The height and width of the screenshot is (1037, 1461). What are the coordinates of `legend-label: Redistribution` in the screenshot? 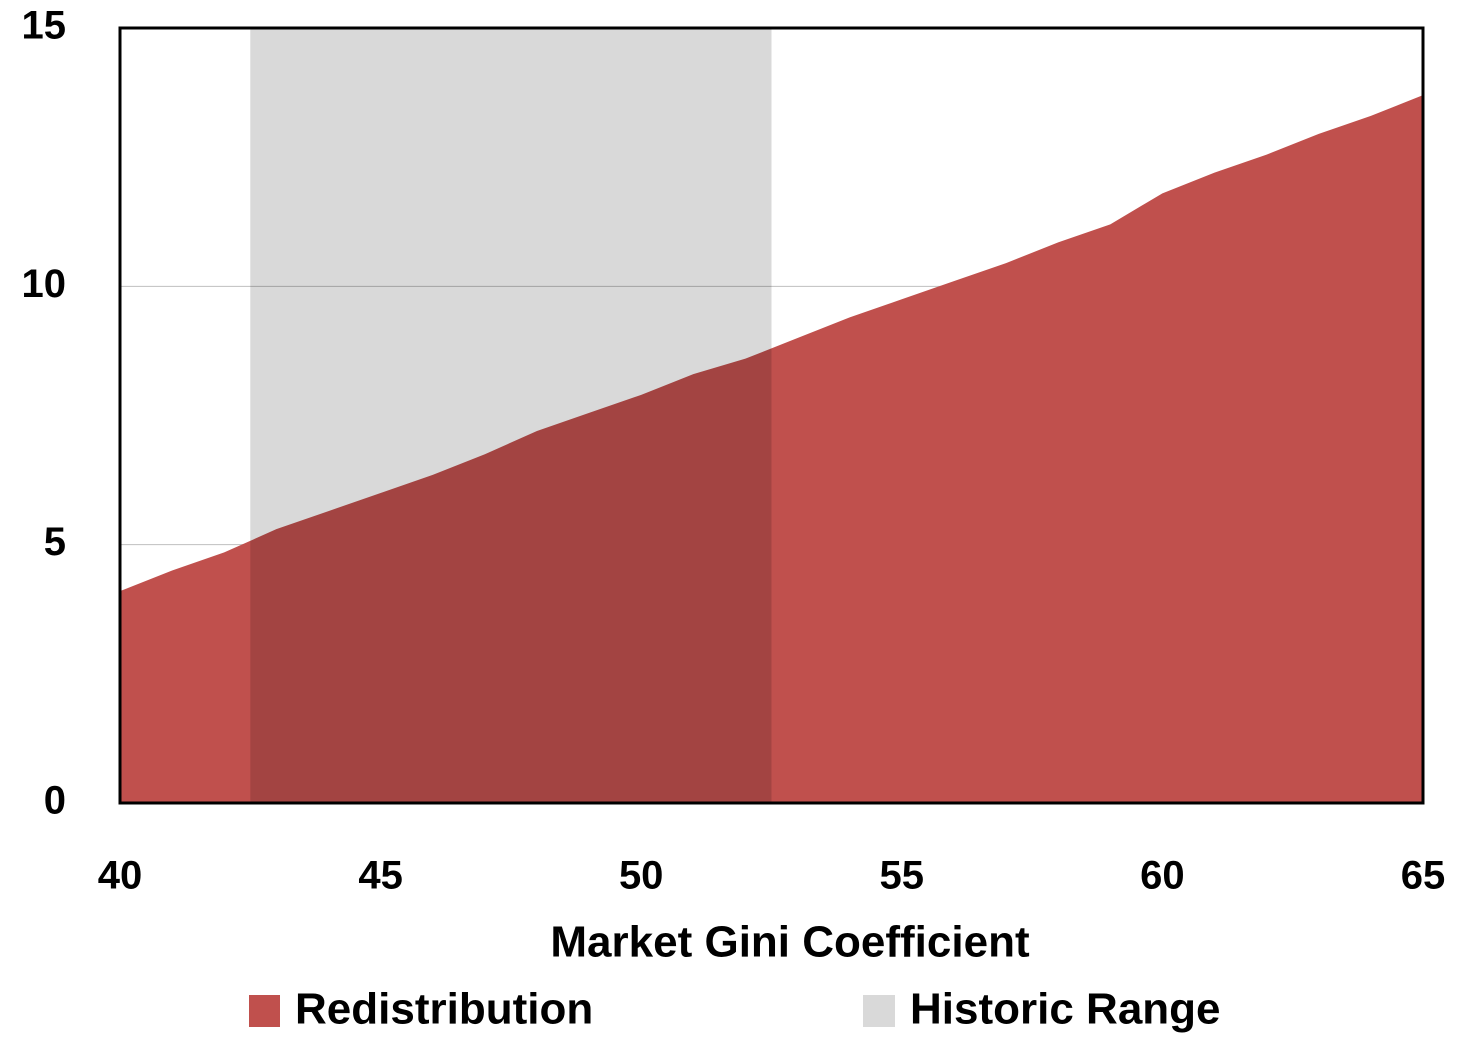 It's located at (444, 1009).